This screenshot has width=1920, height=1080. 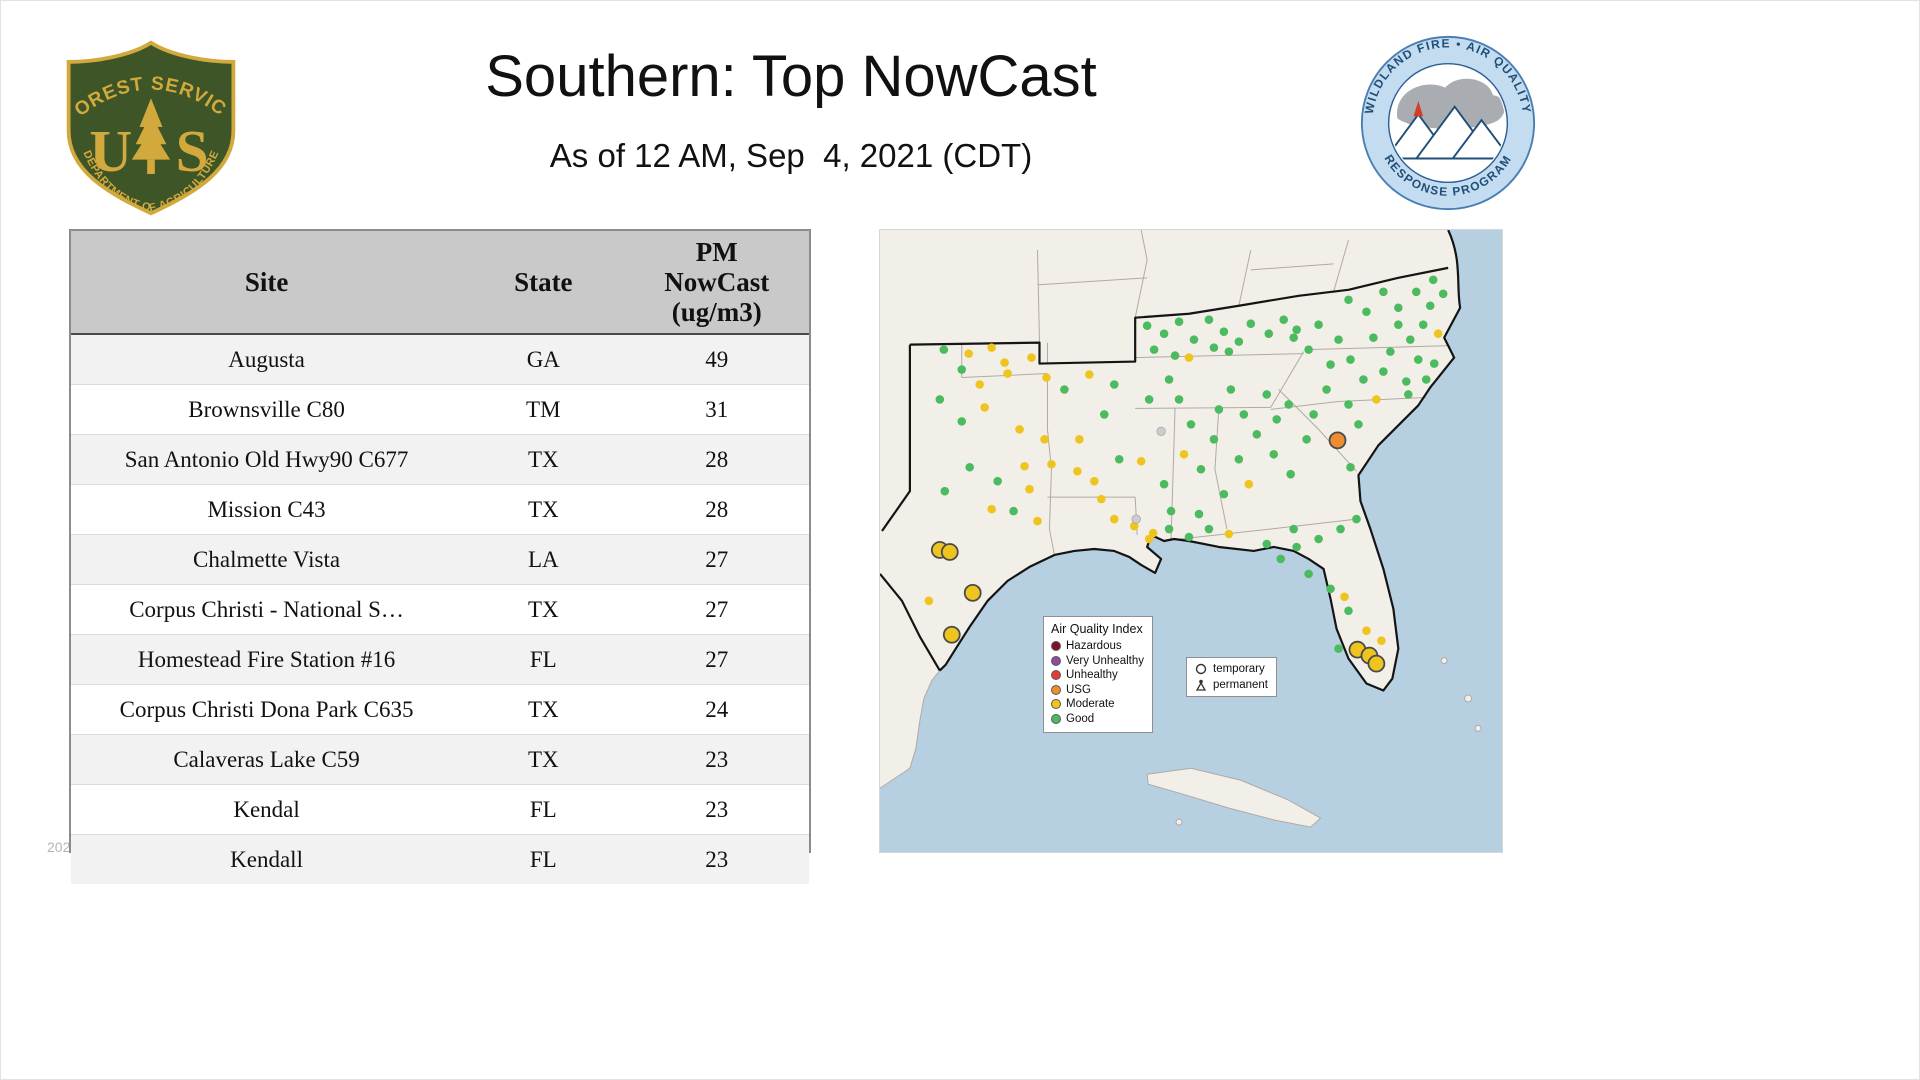 What do you see at coordinates (716, 359) in the screenshot?
I see `value-cell: 49` at bounding box center [716, 359].